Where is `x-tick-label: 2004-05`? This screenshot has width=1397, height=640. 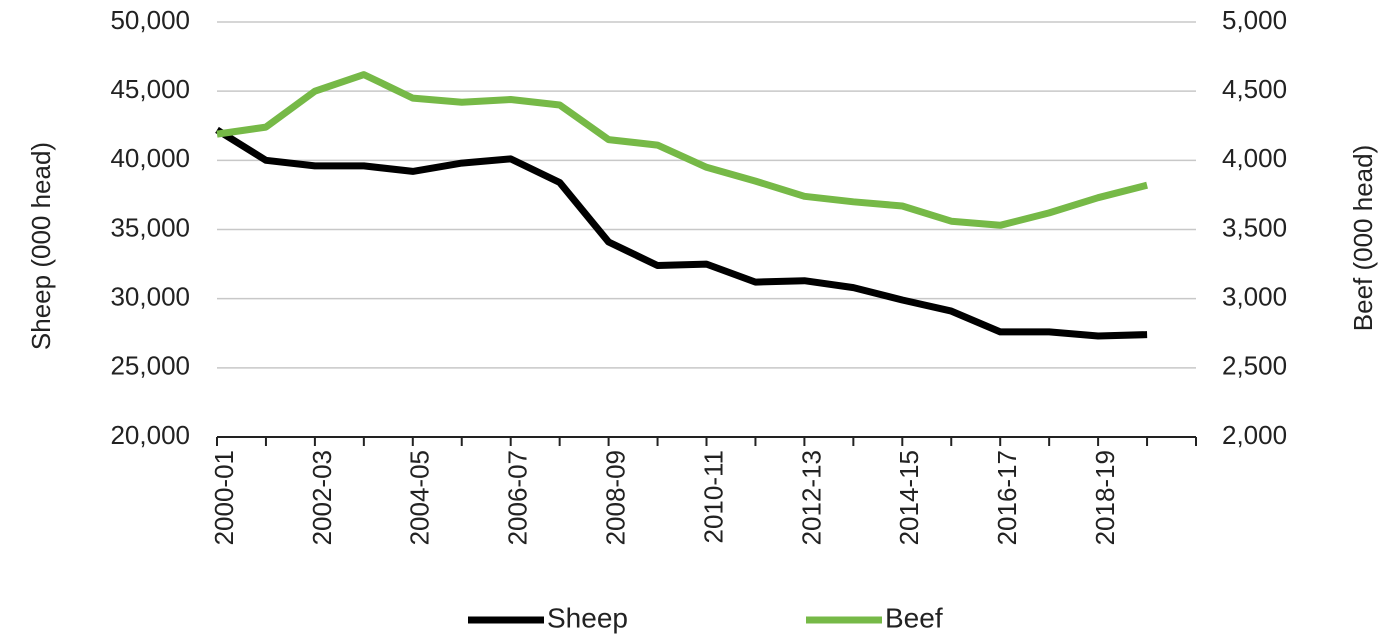 x-tick-label: 2004-05 is located at coordinates (420, 497).